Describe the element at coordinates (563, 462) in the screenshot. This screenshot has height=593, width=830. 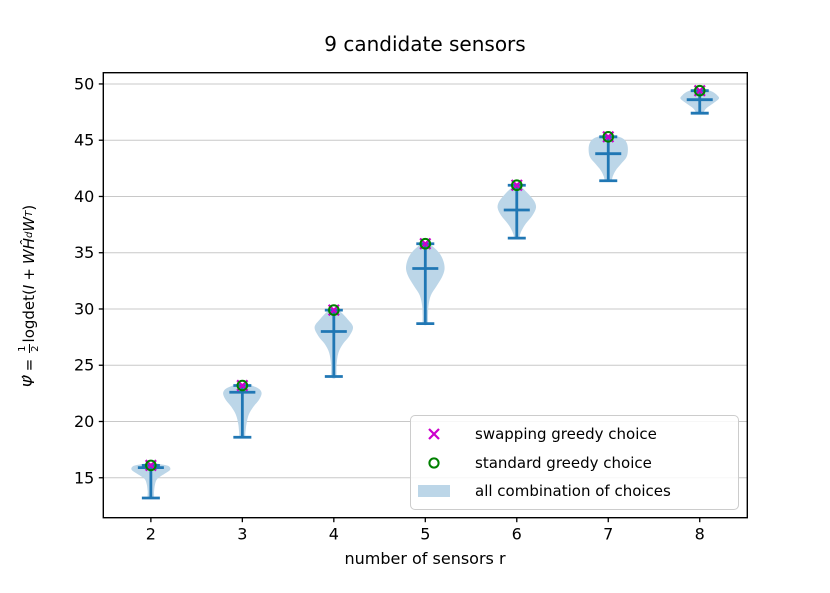
I see `legend-label-standard: standard greedy choice` at that location.